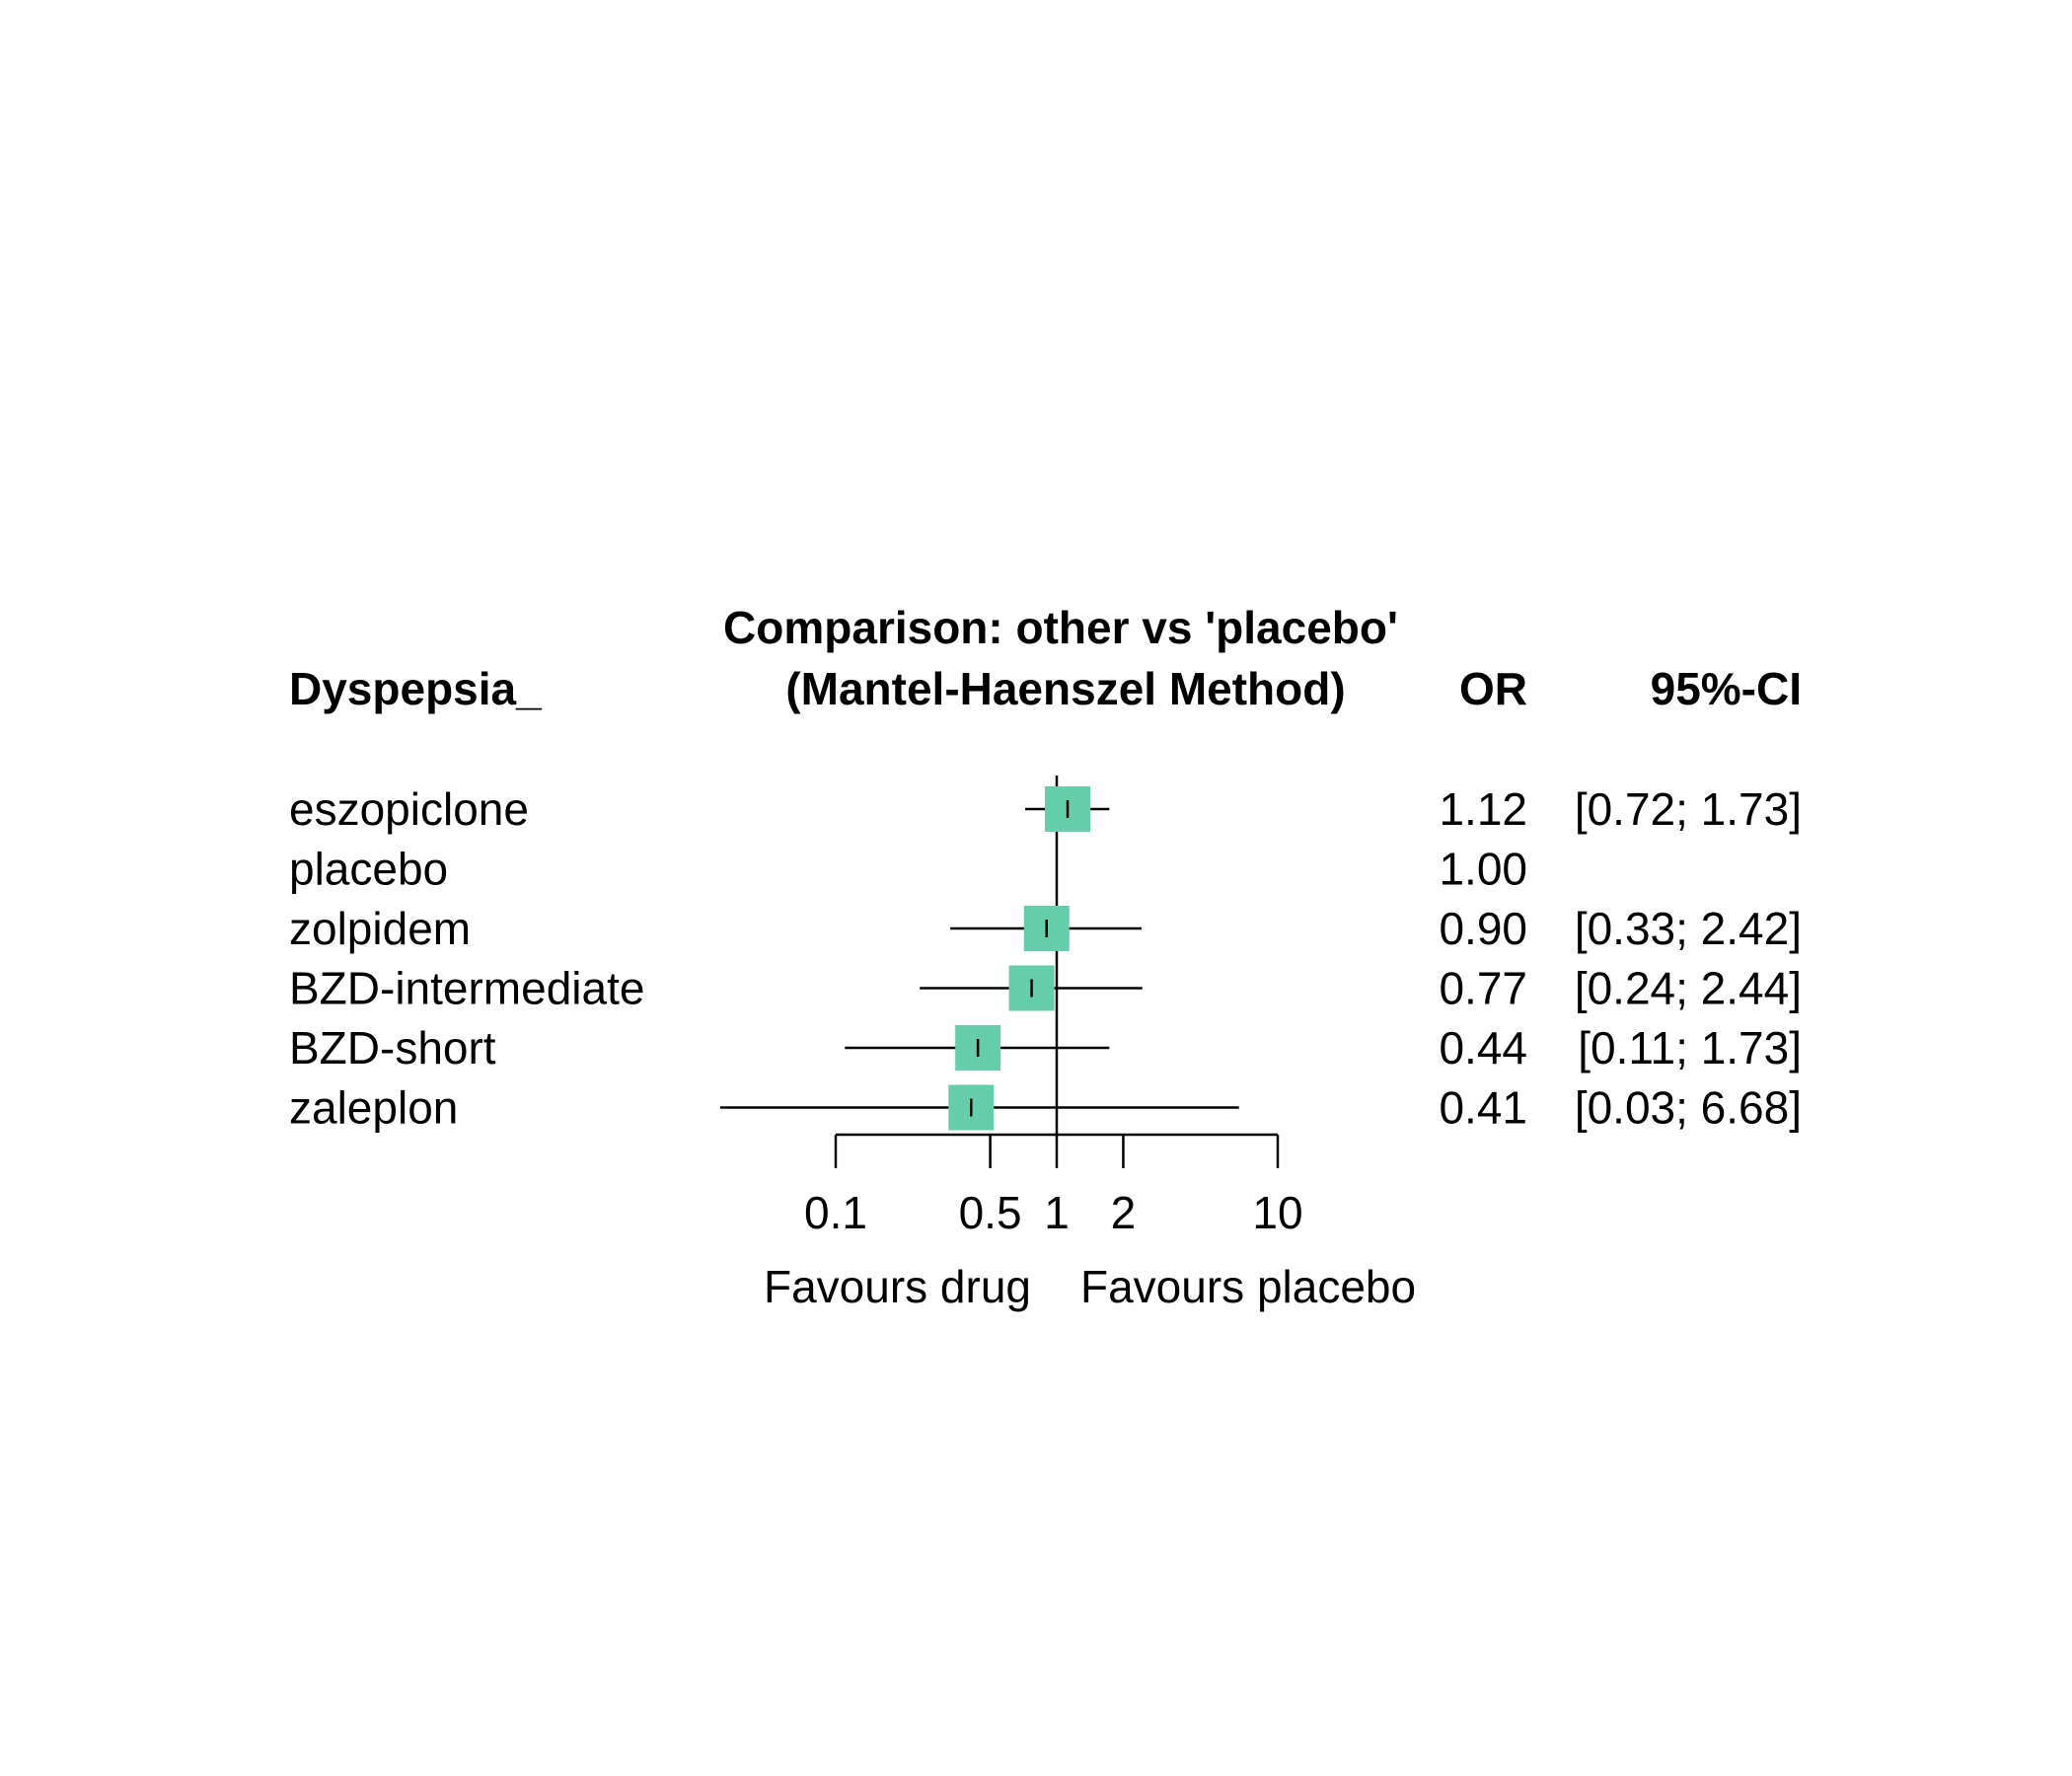 This screenshot has height=1776, width=2072. What do you see at coordinates (1065, 688) in the screenshot?
I see `chart-title-line2: (Mantel-Haenszel Method)` at bounding box center [1065, 688].